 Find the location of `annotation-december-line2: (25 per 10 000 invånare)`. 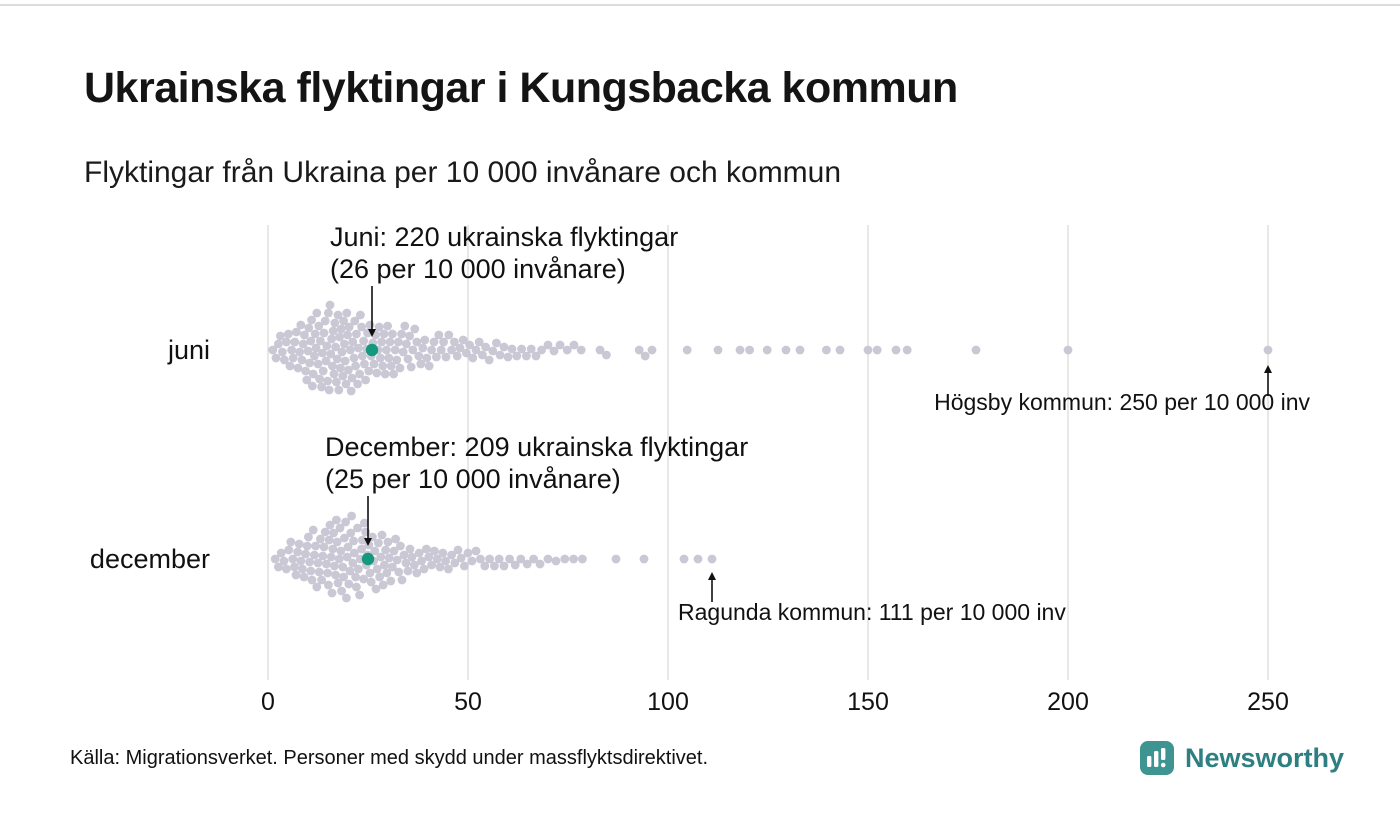

annotation-december-line2: (25 per 10 000 invånare) is located at coordinates (473, 479).